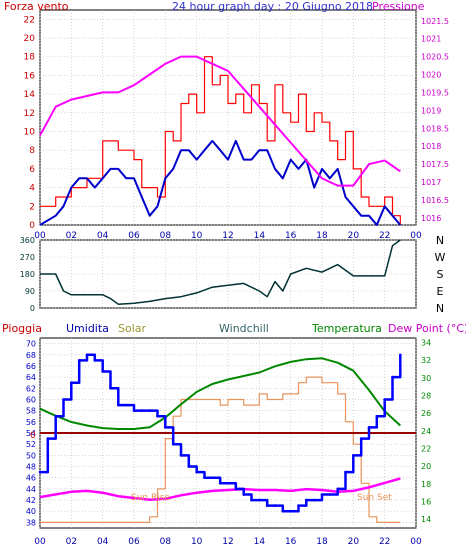 The width and height of the screenshot is (466, 555). I want to click on temperature-tick-label: 28, so click(426, 395).